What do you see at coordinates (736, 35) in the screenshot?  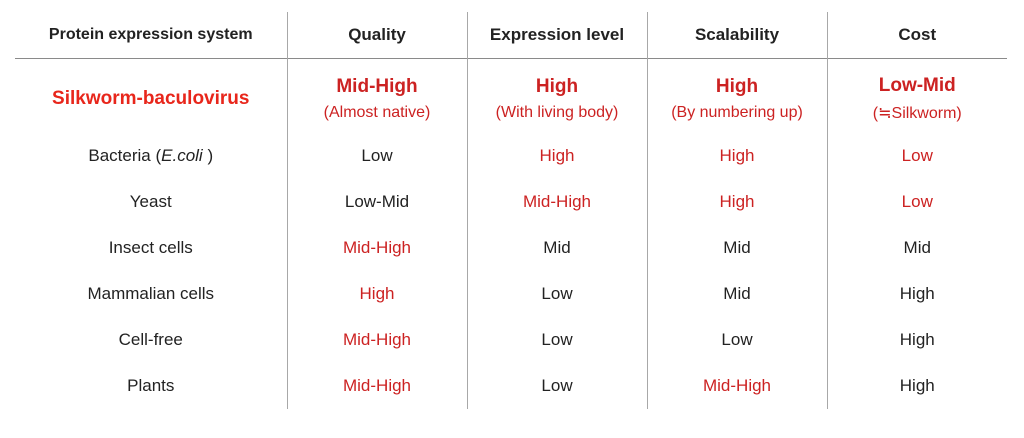 I see `header-scalability: Scalability` at bounding box center [736, 35].